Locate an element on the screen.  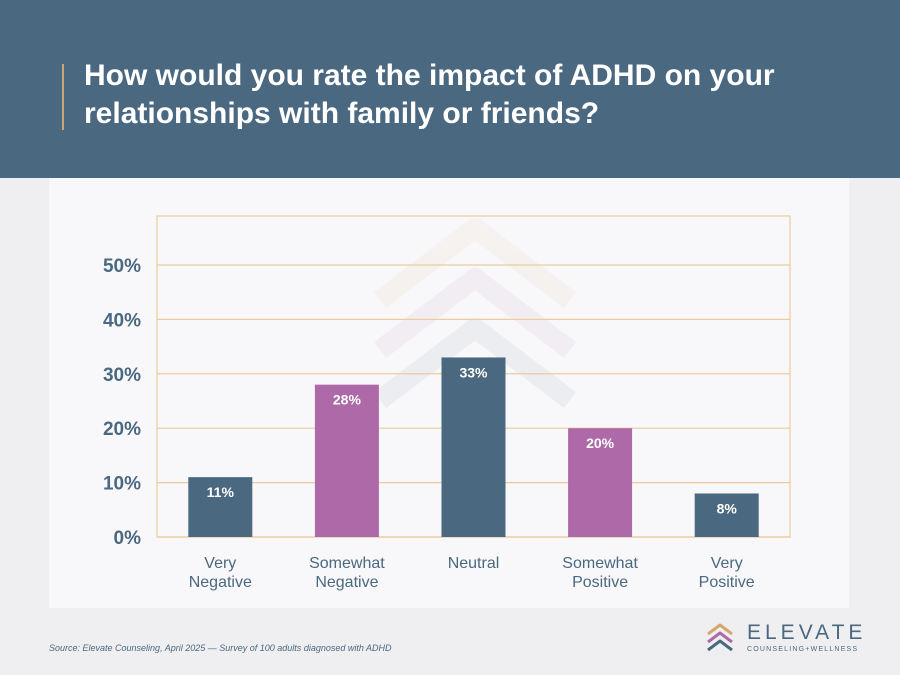
logo-wordmark: ELEVATE is located at coordinates (807, 632).